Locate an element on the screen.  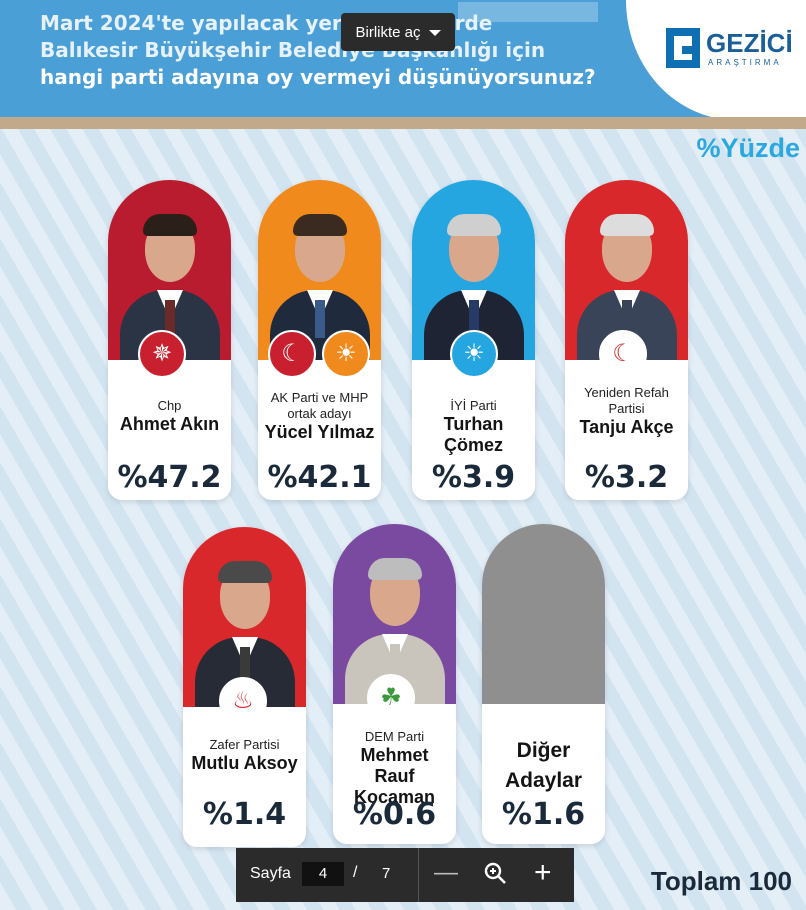
candidate-name: Tanju Akçe is located at coordinates (626, 427).